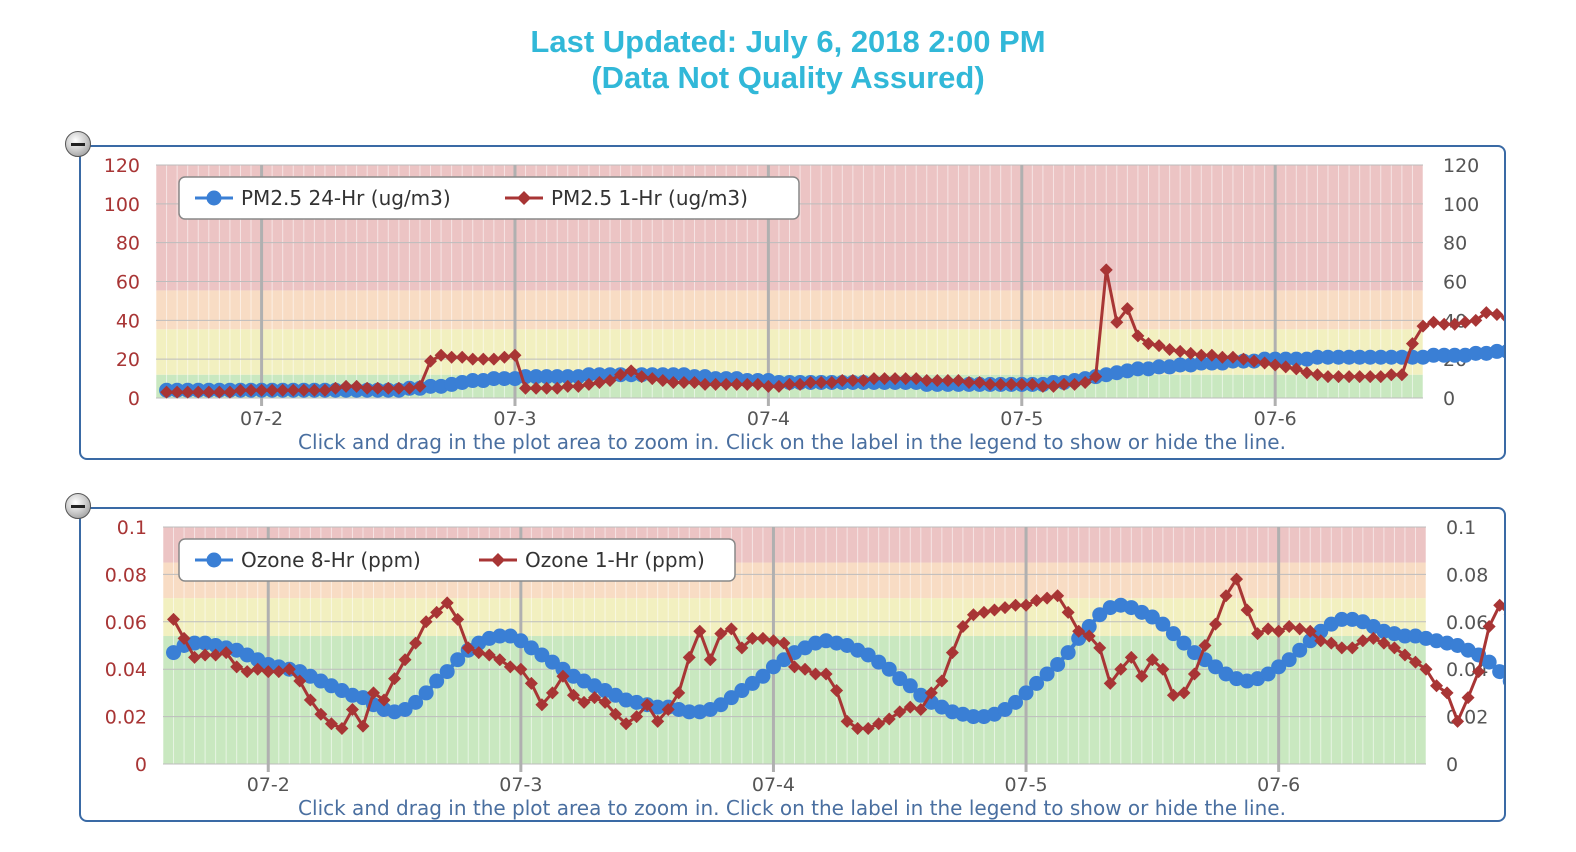 The image size is (1576, 852). Describe the element at coordinates (132, 528) in the screenshot. I see `y-tick-label-left: 0.1` at that location.